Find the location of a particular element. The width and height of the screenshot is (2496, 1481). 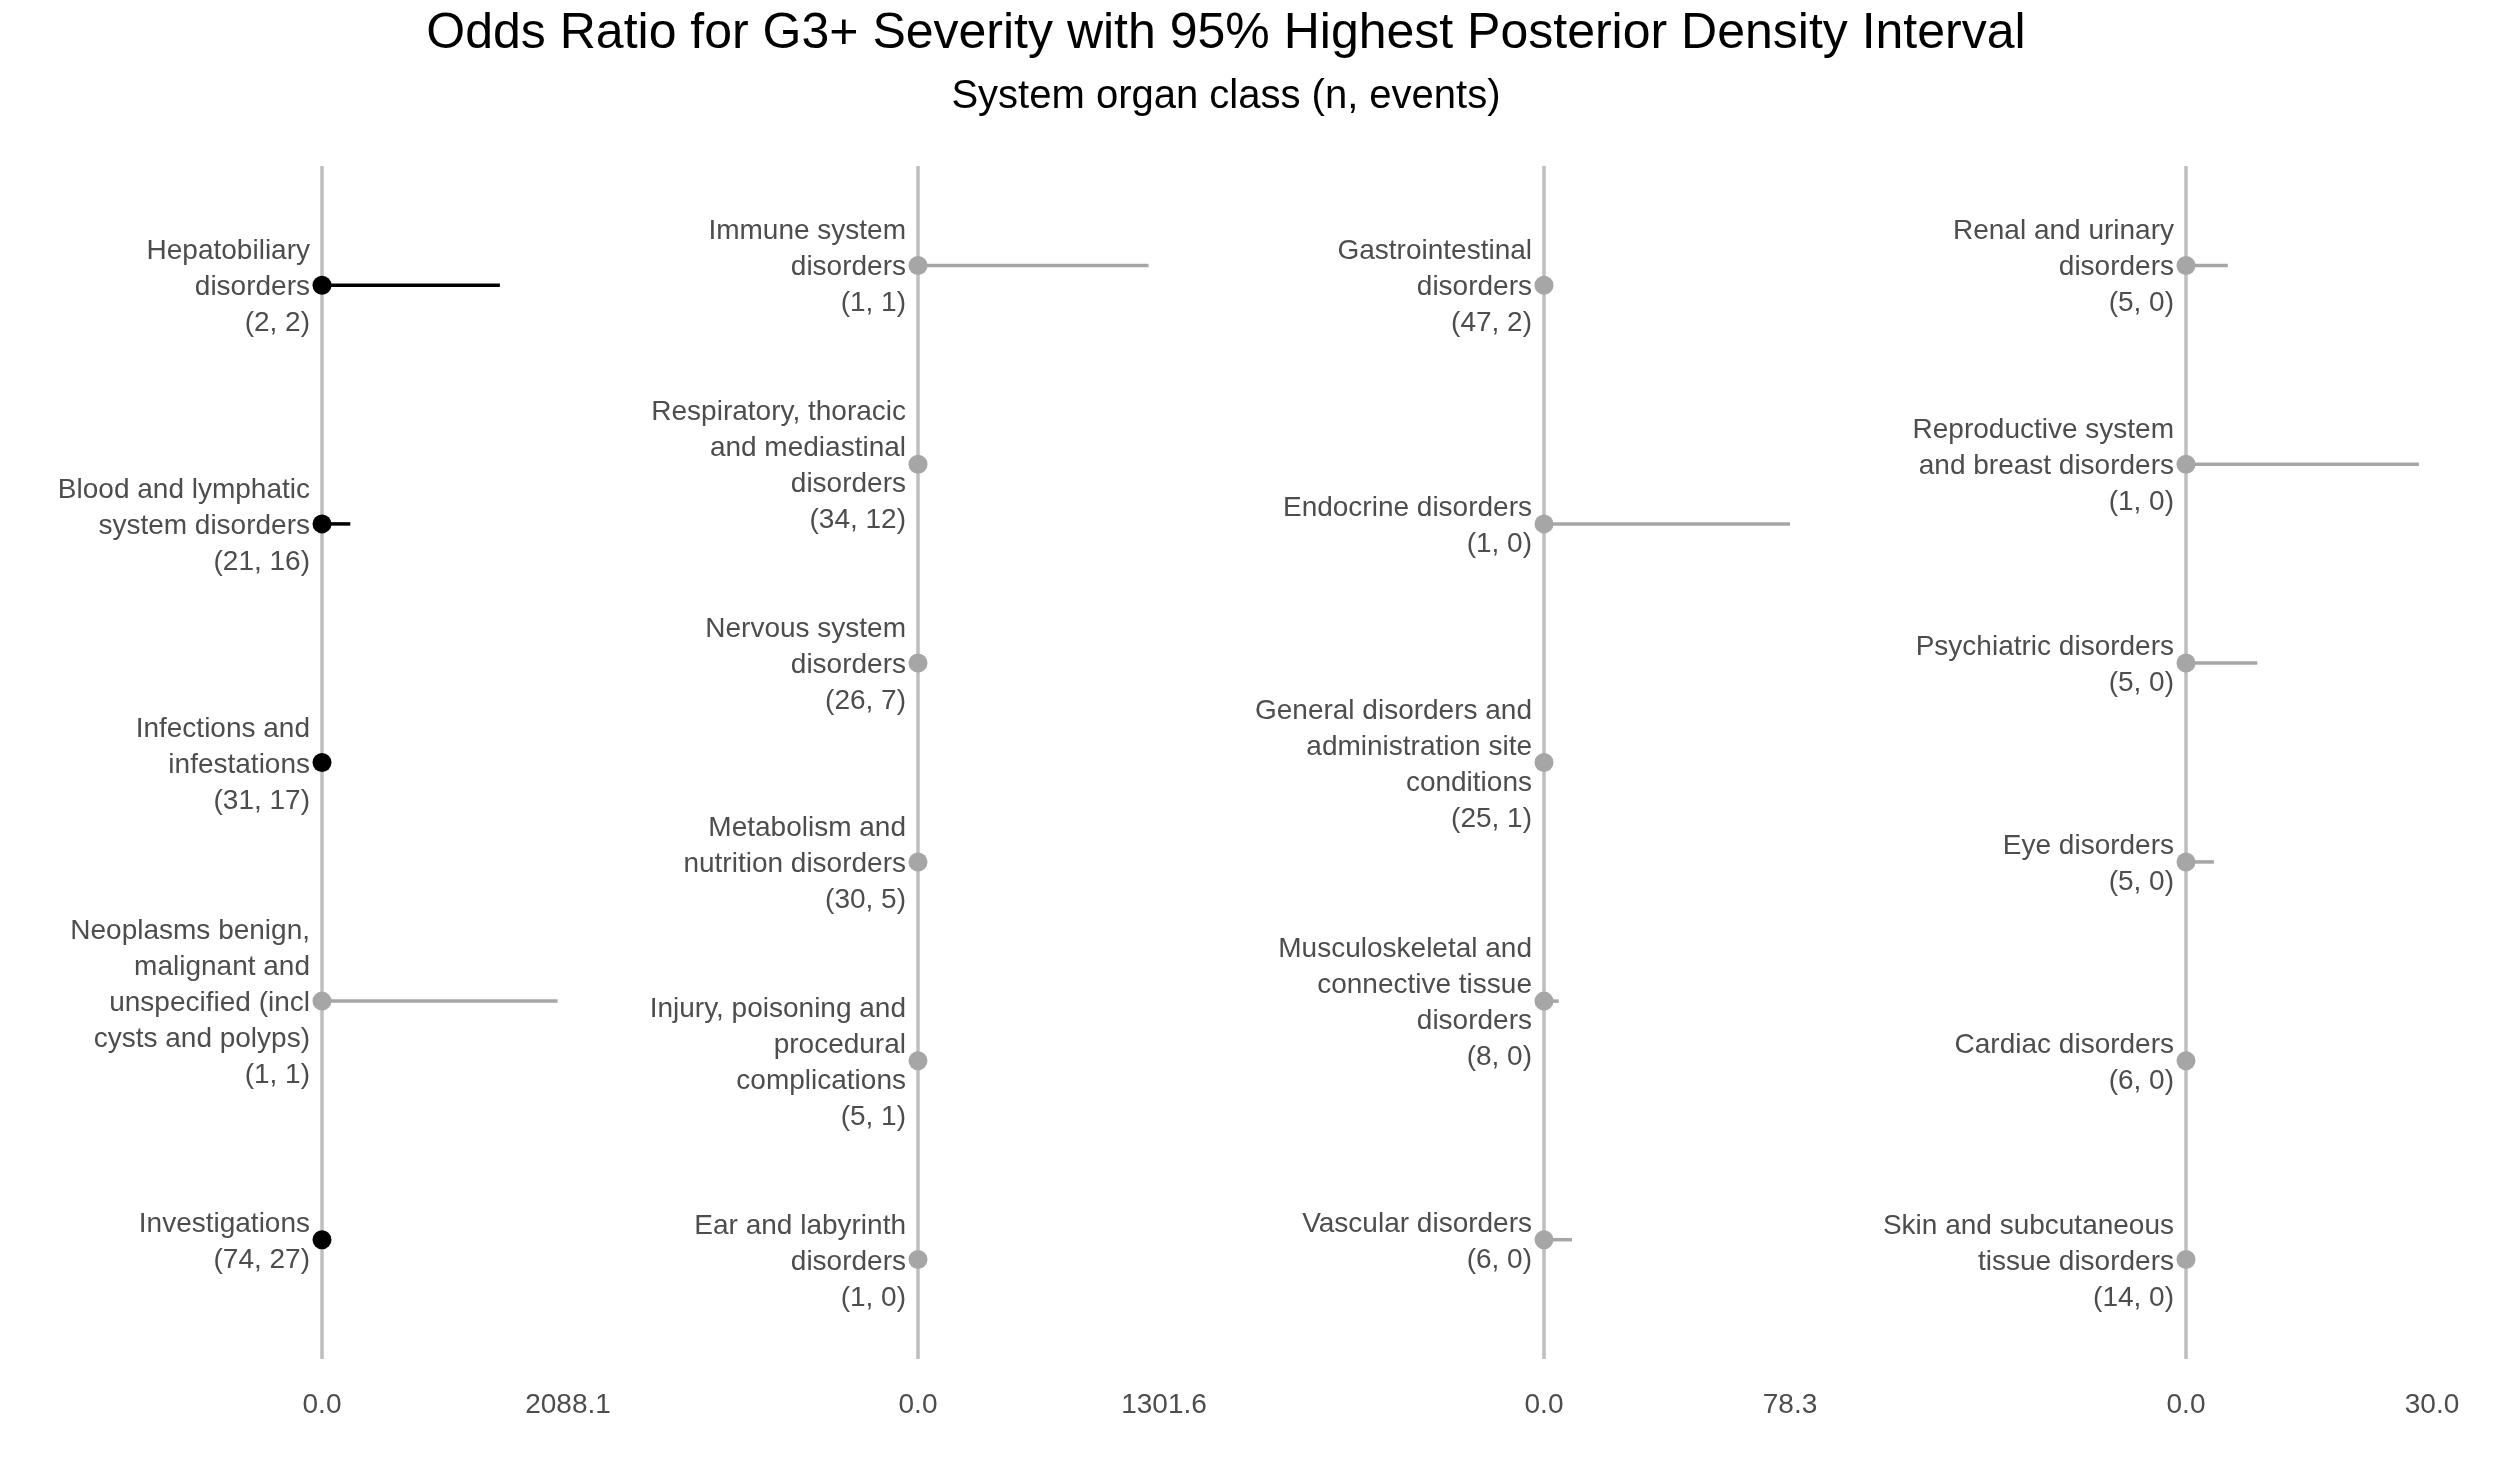

y-tick-label: Eye disorders (5, 0) is located at coordinates (2088, 862).